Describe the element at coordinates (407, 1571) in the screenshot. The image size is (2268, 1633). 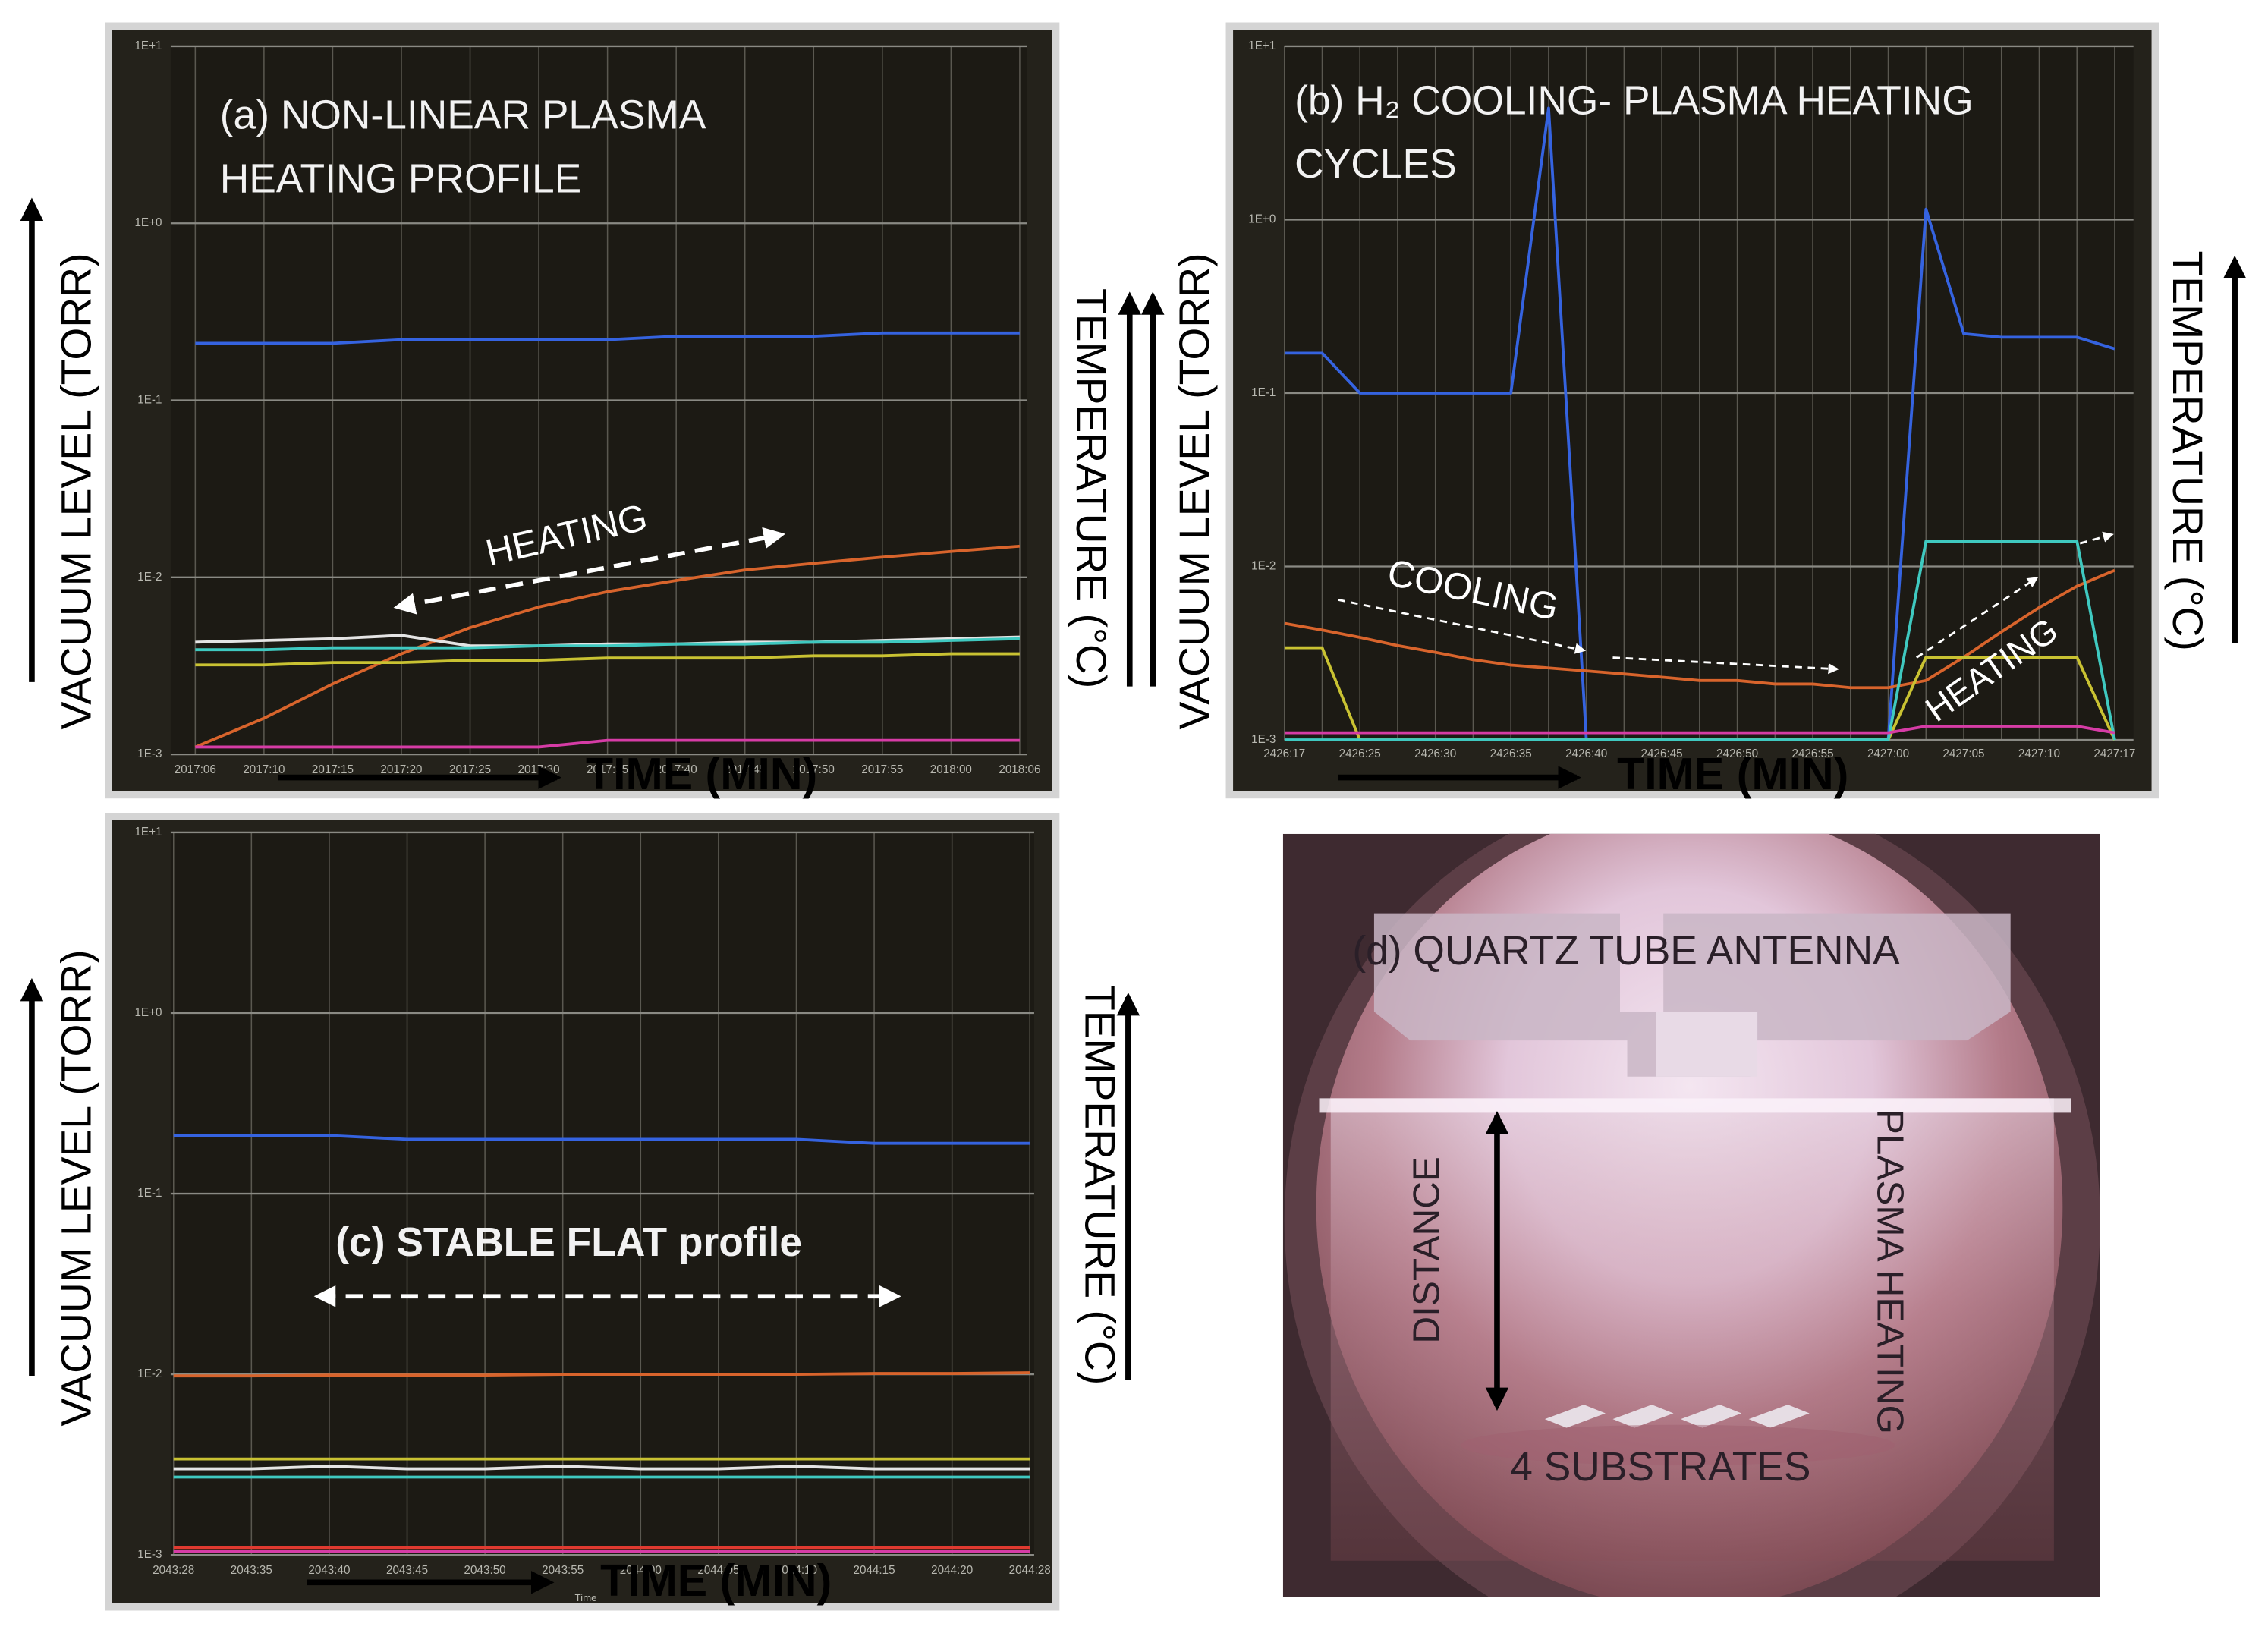
I see `x-tick-label: 2043:45` at that location.